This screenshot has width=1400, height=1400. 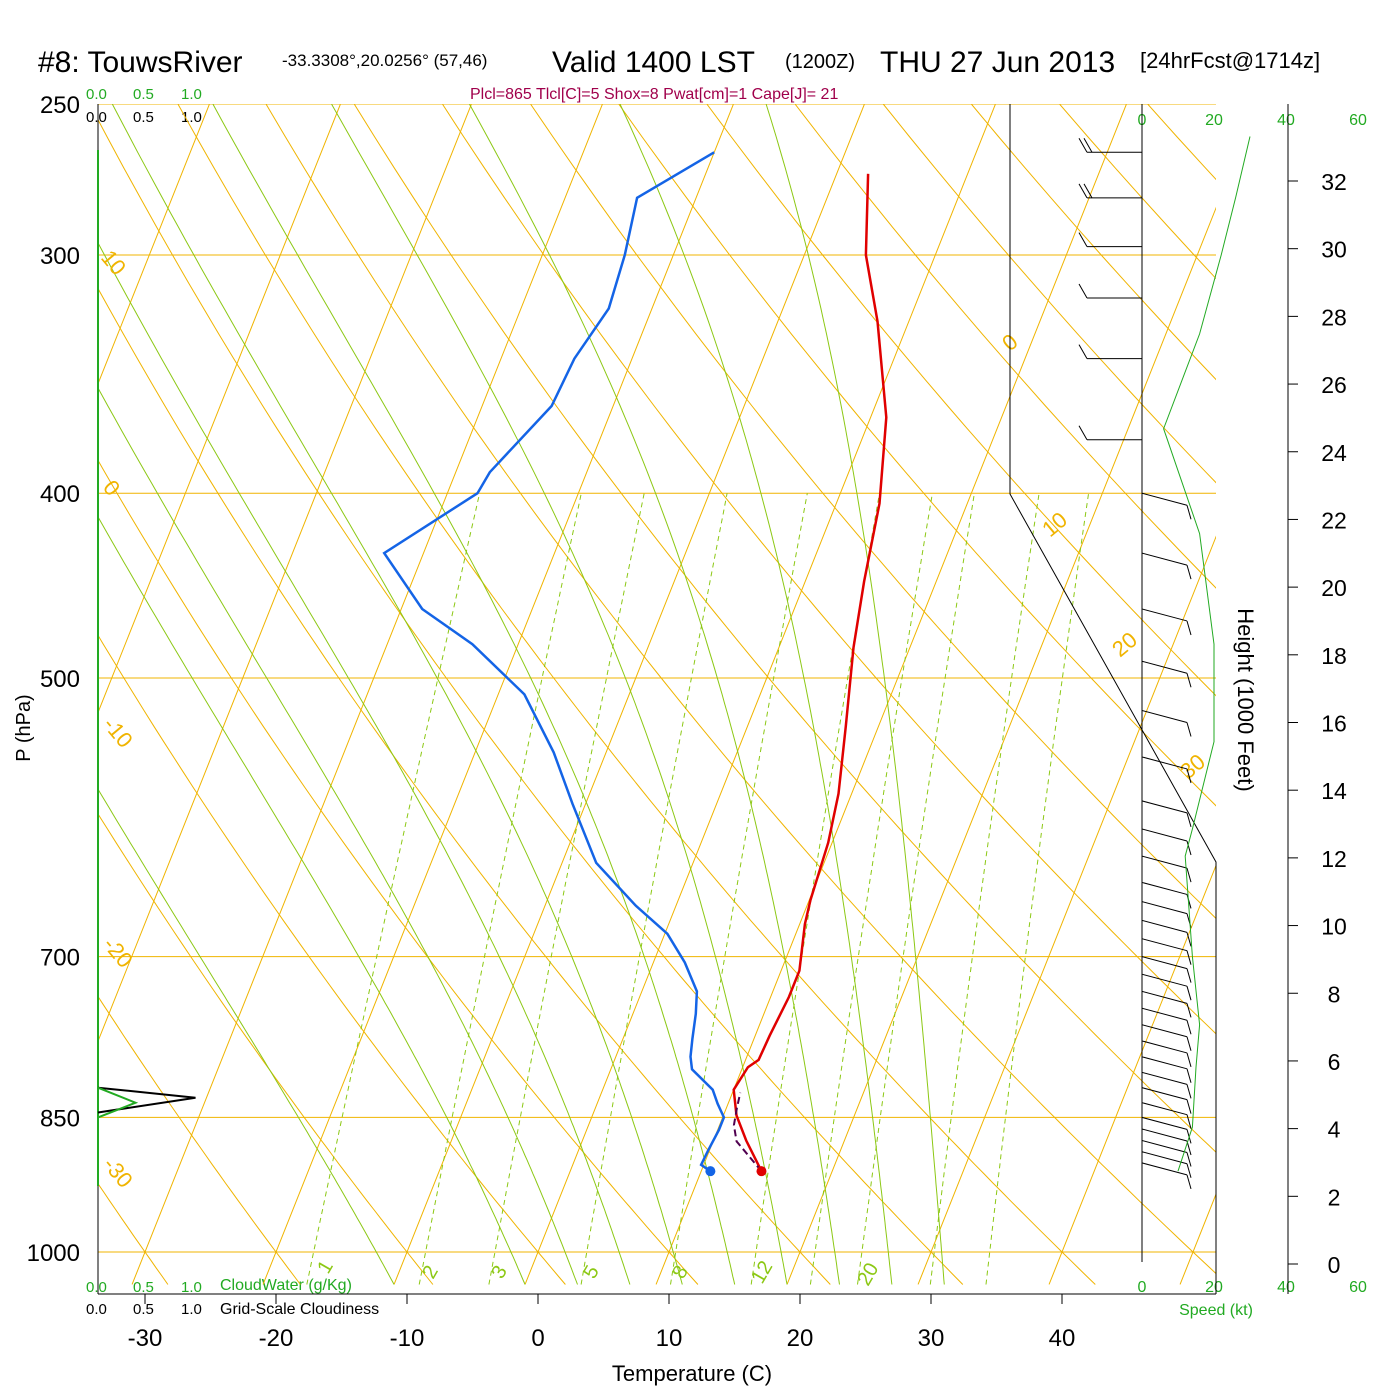 I want to click on cloud-profile, so click(x=146, y=1102).